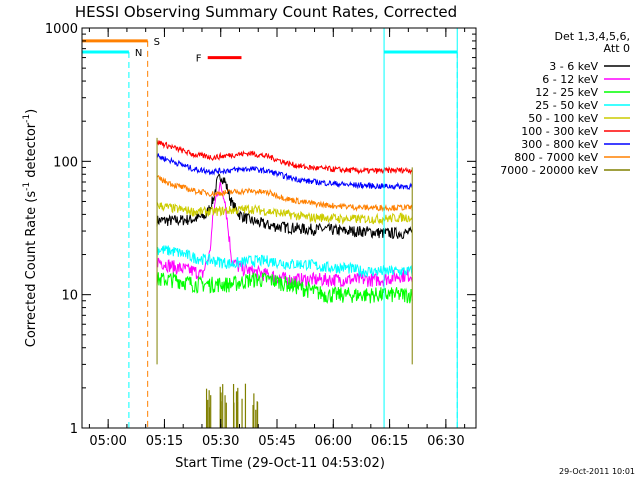 The height and width of the screenshot is (480, 640). I want to click on x-tick-label: 05:15, so click(164, 441).